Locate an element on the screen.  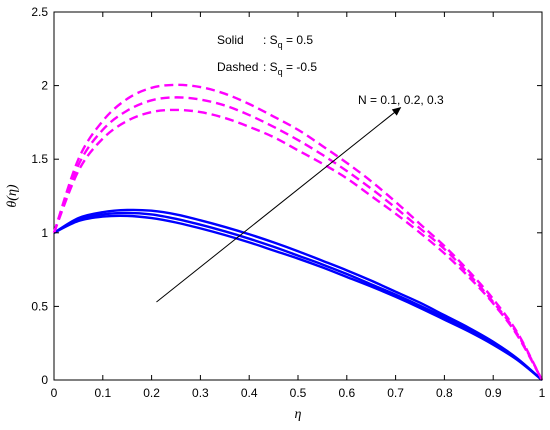
x-tick-label: 0.1 is located at coordinates (102, 393).